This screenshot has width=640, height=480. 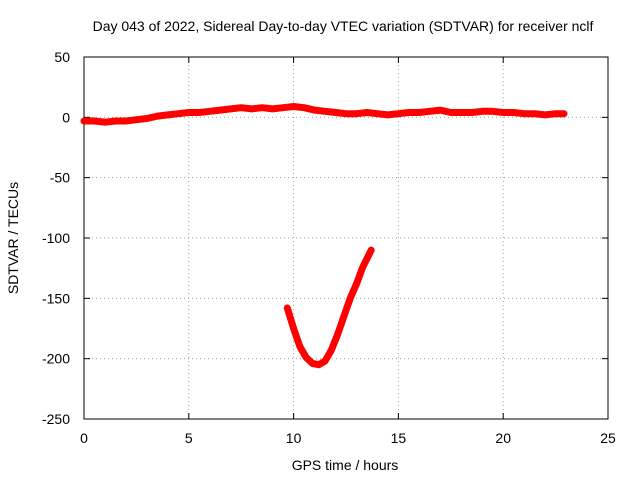 I want to click on y-tick-label: 50, so click(x=62, y=57).